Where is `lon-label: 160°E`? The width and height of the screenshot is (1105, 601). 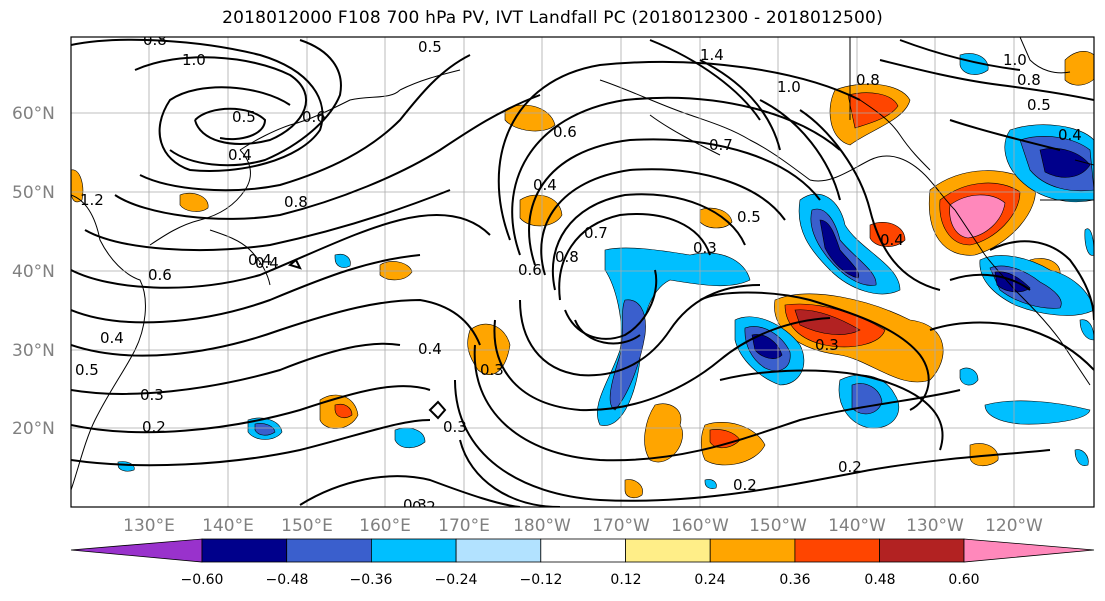 lon-label: 160°E is located at coordinates (385, 526).